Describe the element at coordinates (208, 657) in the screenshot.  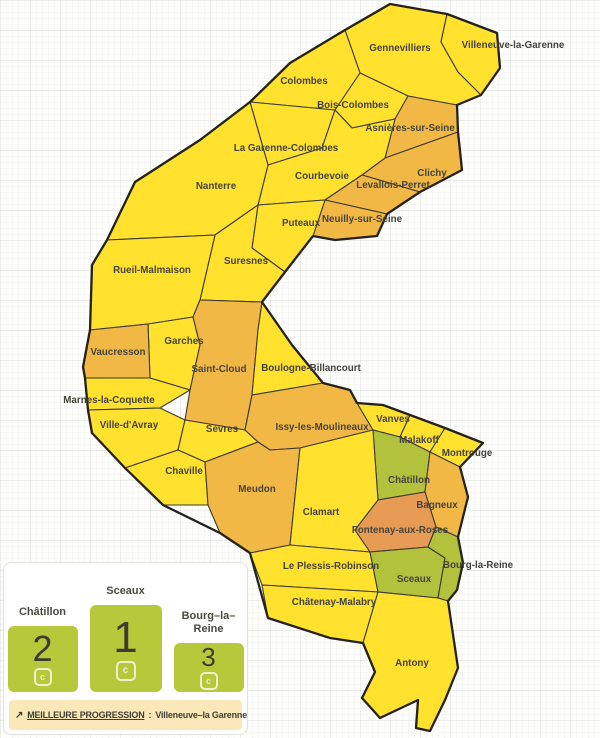
I see `rank-number: 3` at that location.